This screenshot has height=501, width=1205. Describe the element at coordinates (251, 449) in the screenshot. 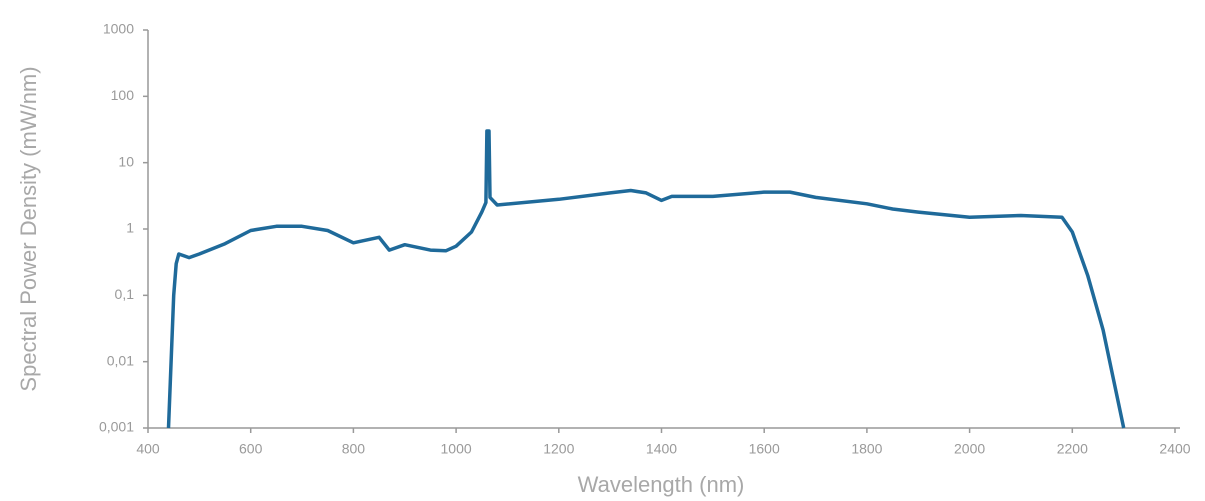

I see `x-tick-label: 600` at that location.